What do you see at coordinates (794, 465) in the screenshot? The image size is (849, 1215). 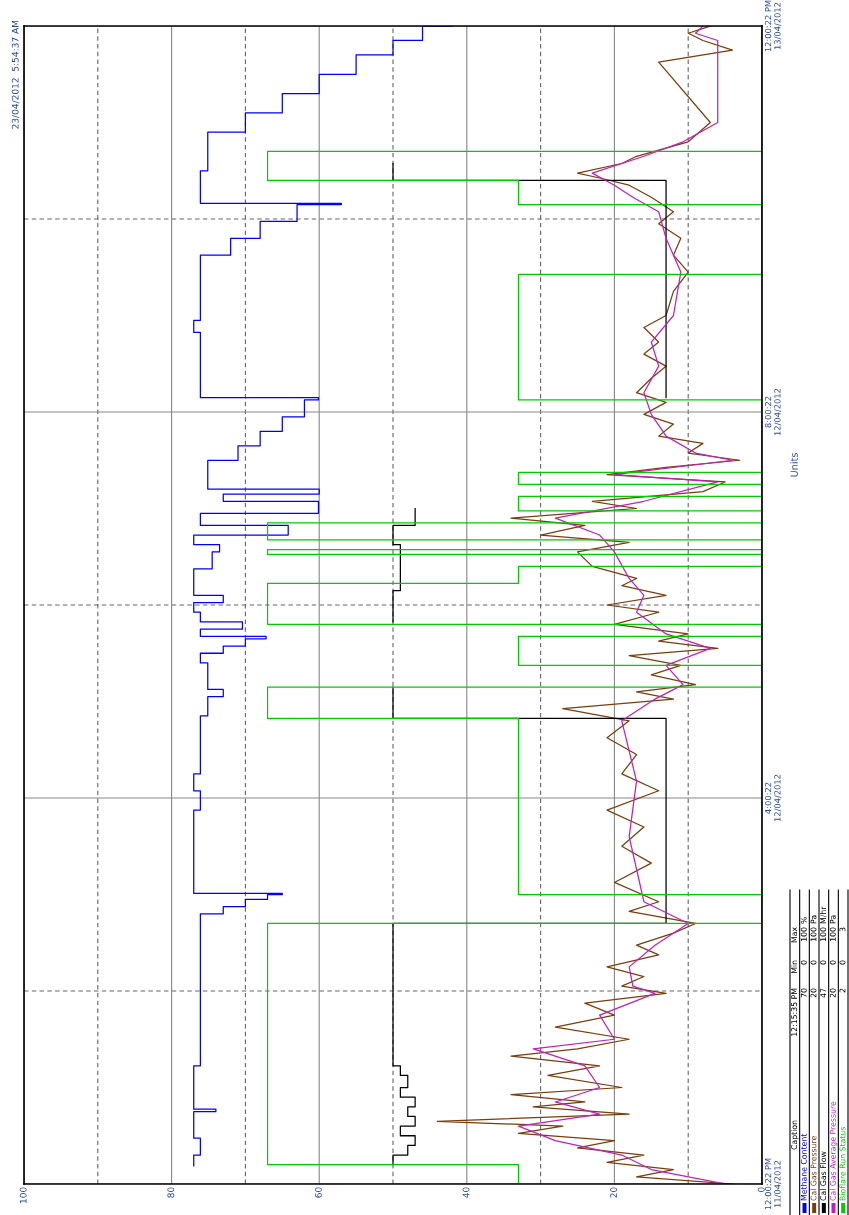 I see `y-axis-title: Units` at bounding box center [794, 465].